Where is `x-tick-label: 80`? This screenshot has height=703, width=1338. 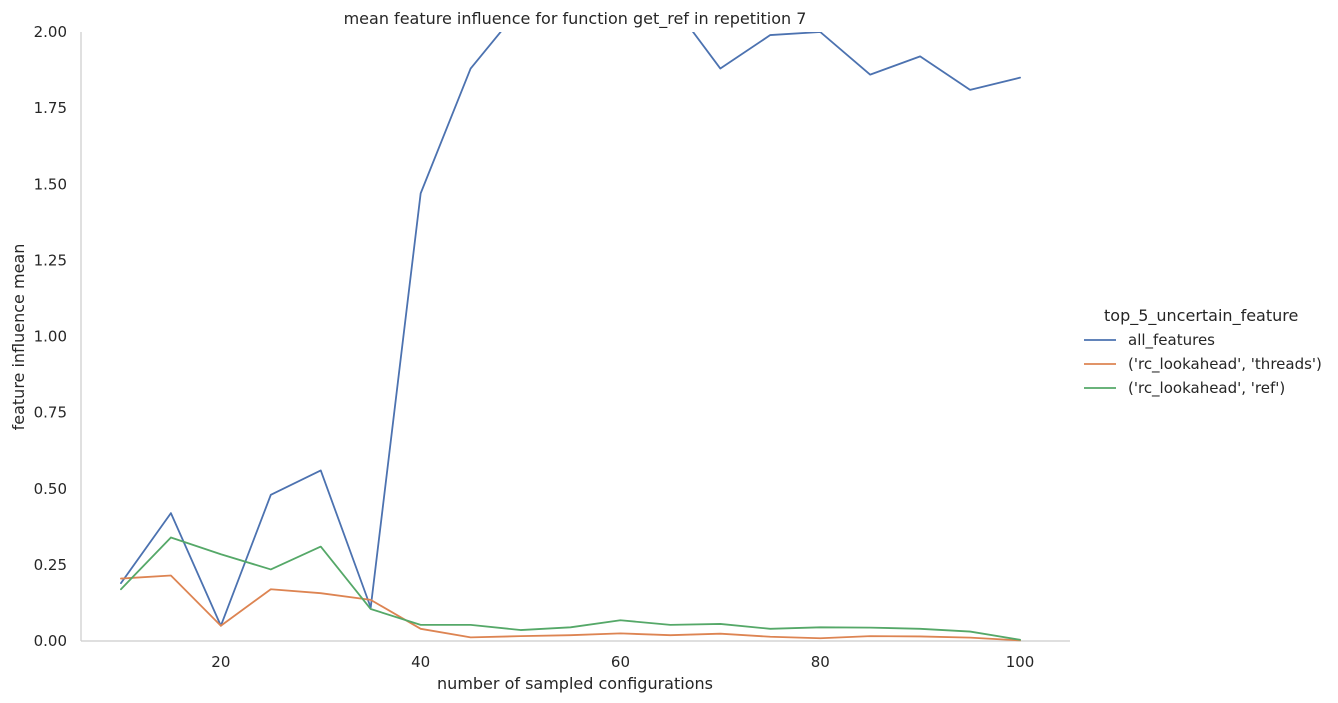 x-tick-label: 80 is located at coordinates (820, 662).